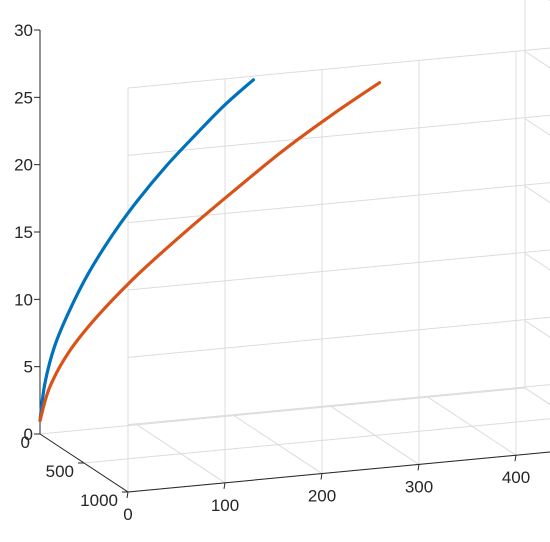 This screenshot has height=542, width=550. What do you see at coordinates (60, 471) in the screenshot?
I see `y-tick-label: 500` at bounding box center [60, 471].